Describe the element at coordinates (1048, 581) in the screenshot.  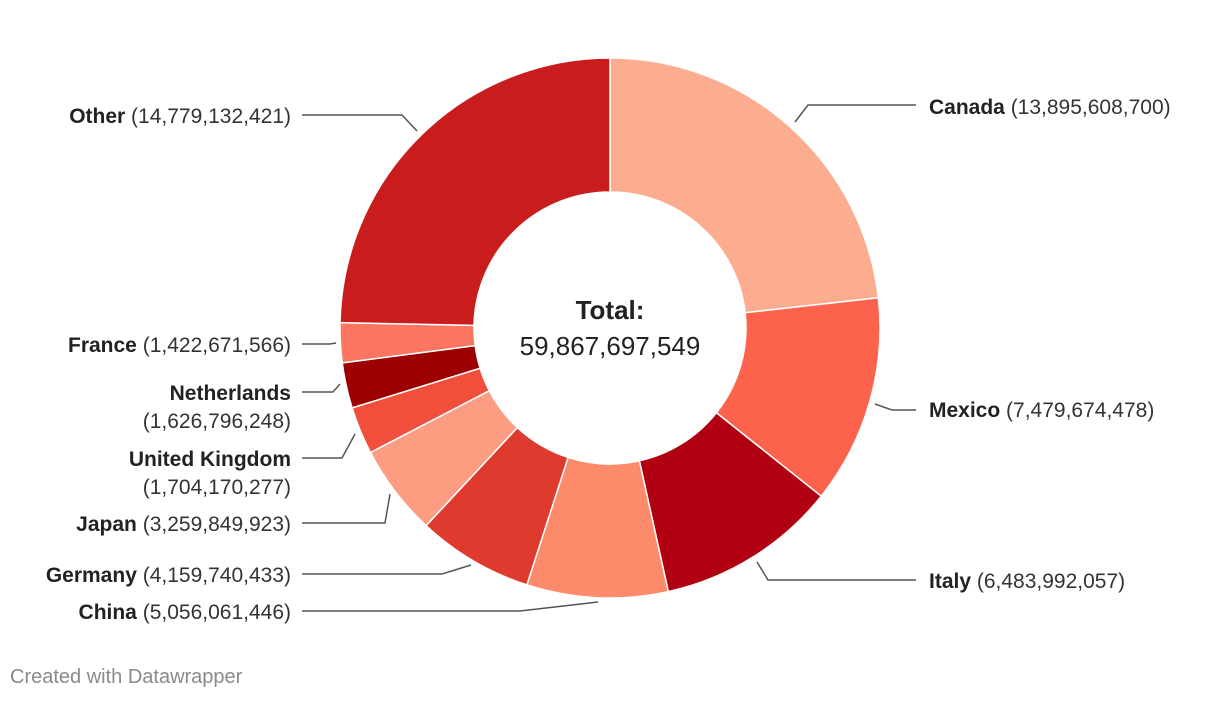
I see `label-value-italy: (6,483,992,057)` at that location.